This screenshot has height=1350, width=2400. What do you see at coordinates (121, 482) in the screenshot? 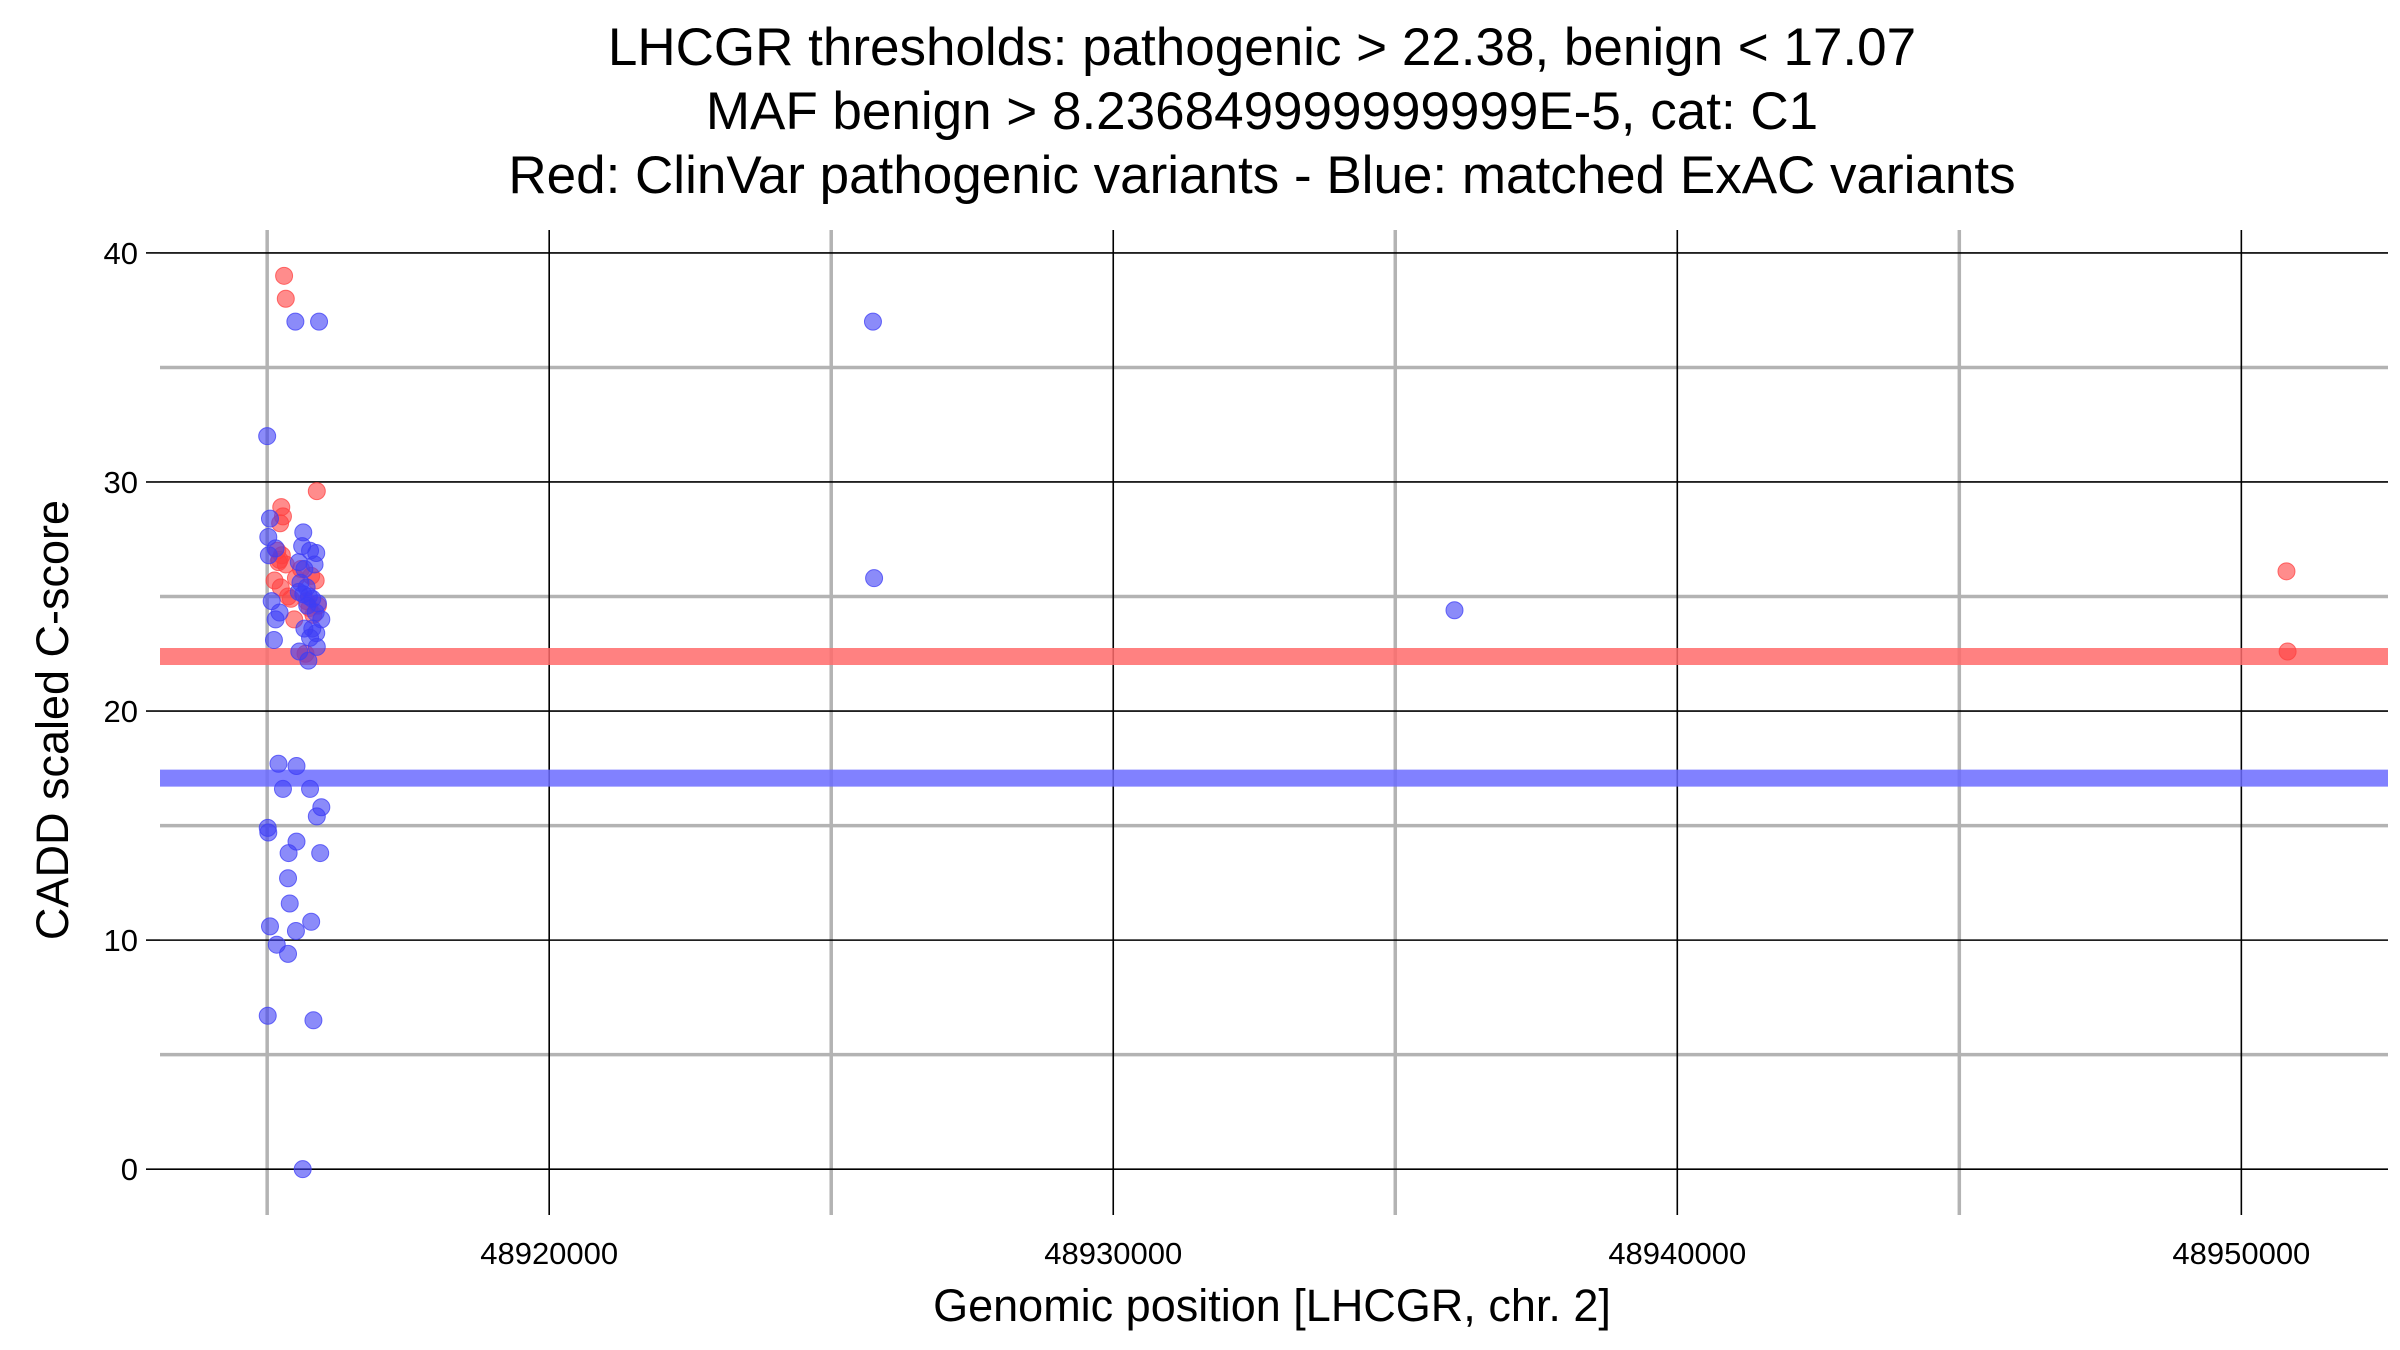
I see `y-tick-label: 30` at bounding box center [121, 482].